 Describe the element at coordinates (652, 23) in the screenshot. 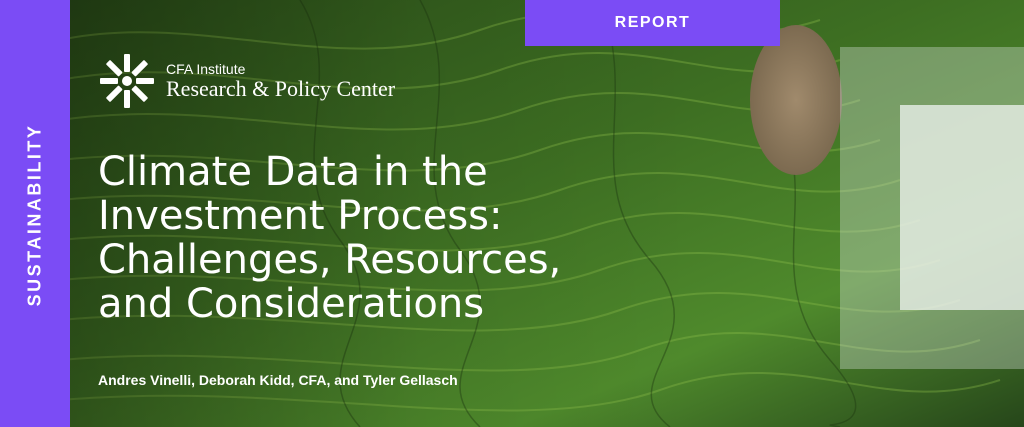

I see `report-tag: REPORT` at that location.